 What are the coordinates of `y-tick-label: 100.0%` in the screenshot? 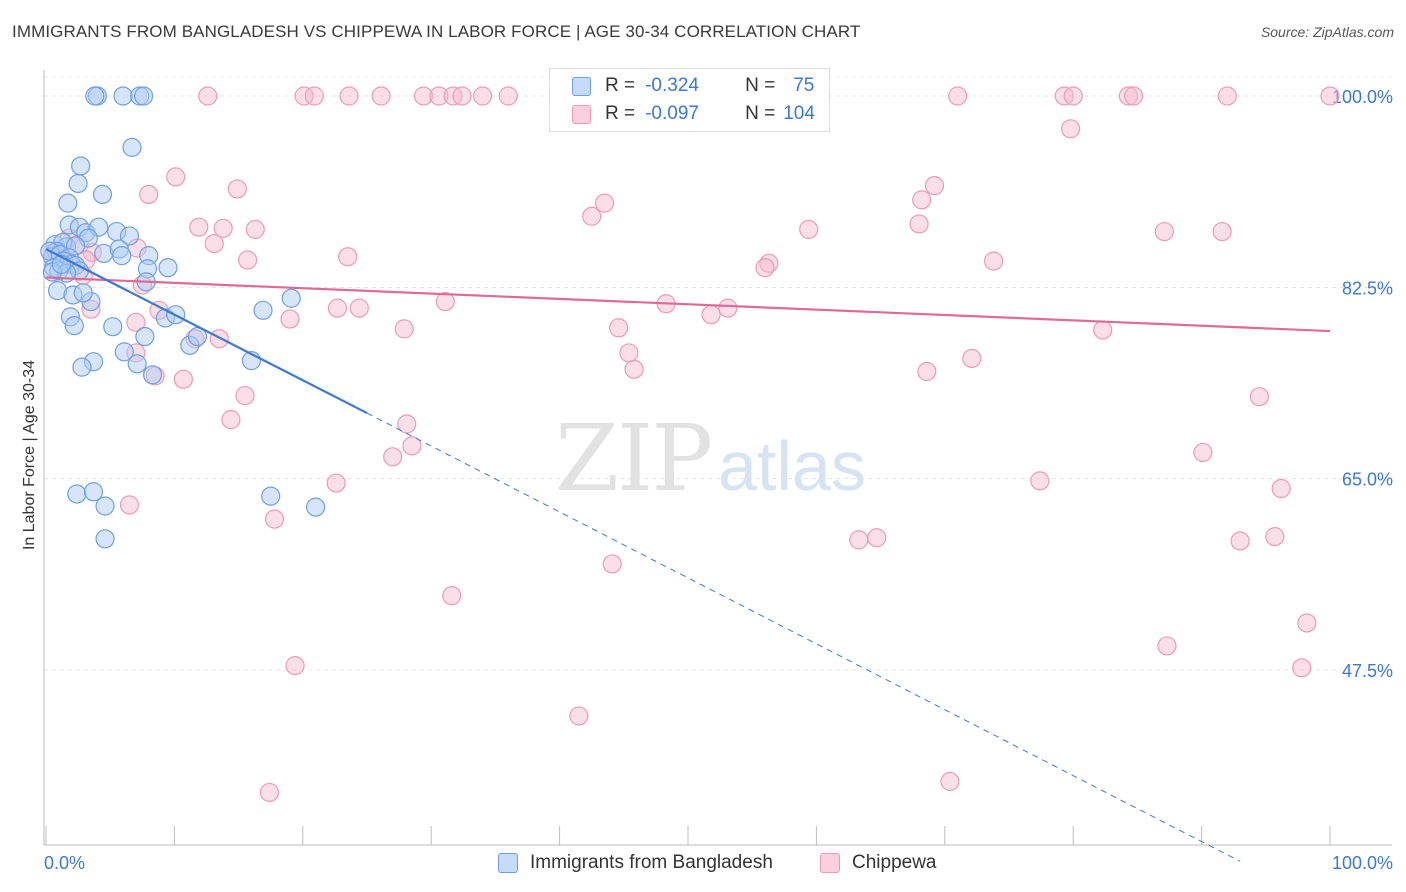 It's located at (1362, 97).